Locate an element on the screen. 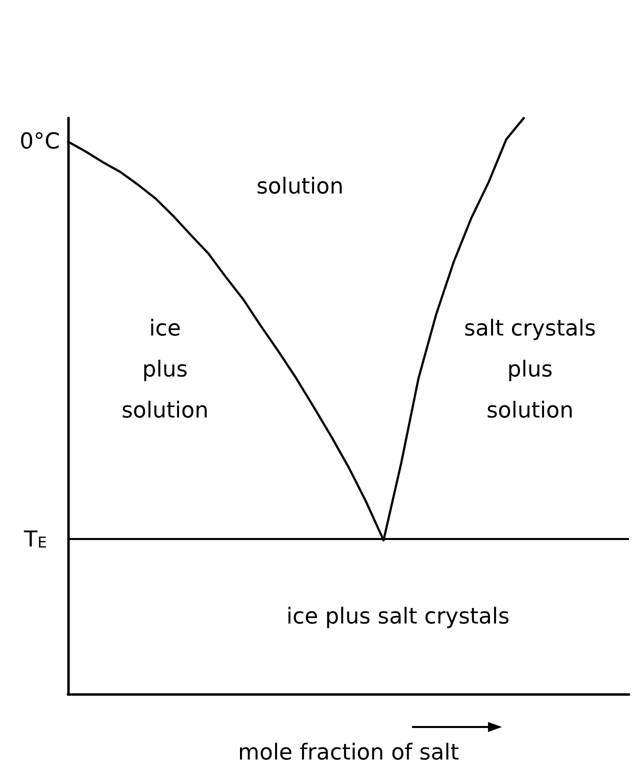 This screenshot has height=769, width=632. annotation: ice plus solution is located at coordinates (165, 370).